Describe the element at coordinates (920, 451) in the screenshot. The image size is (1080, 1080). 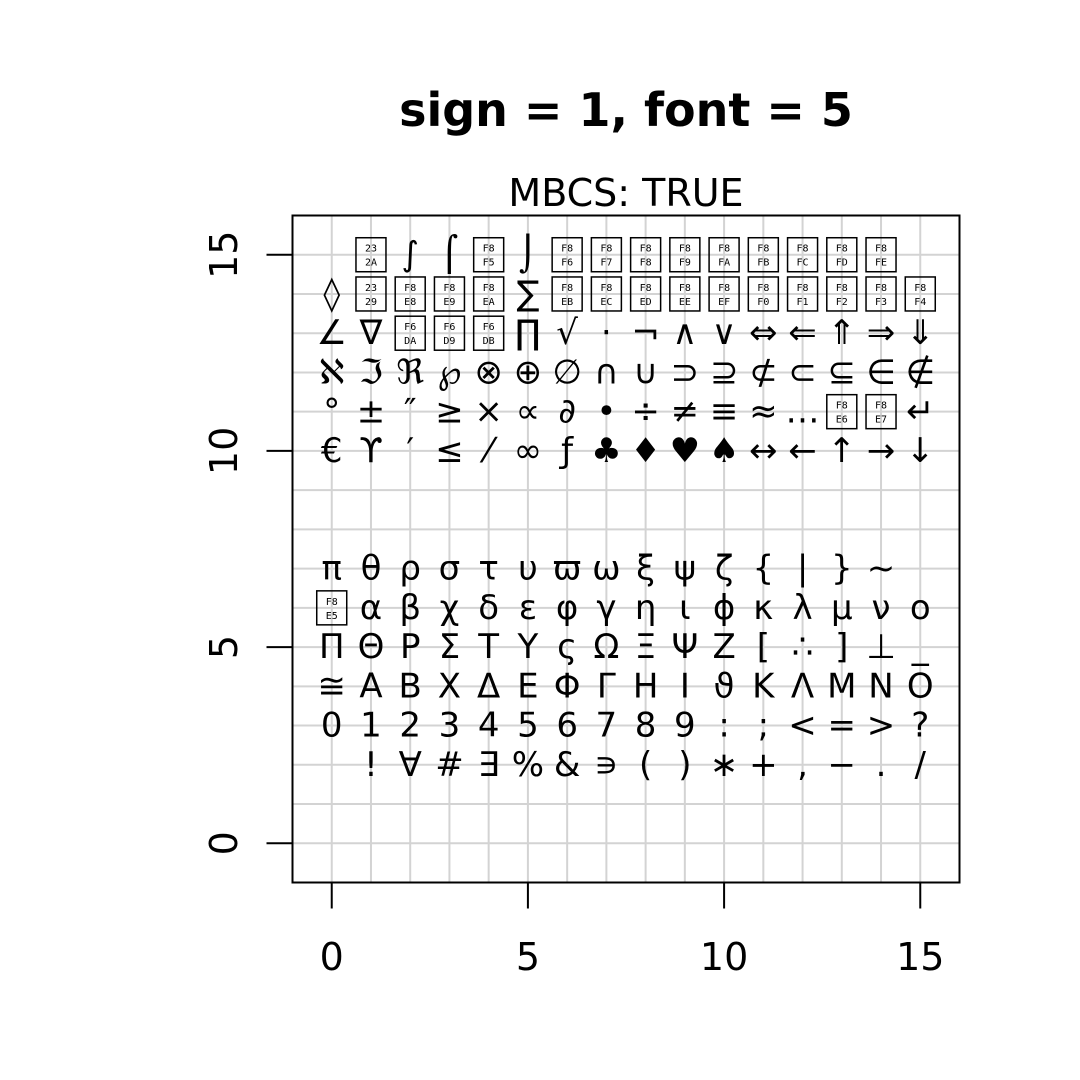
I see `glyph-10-15: ↓` at that location.